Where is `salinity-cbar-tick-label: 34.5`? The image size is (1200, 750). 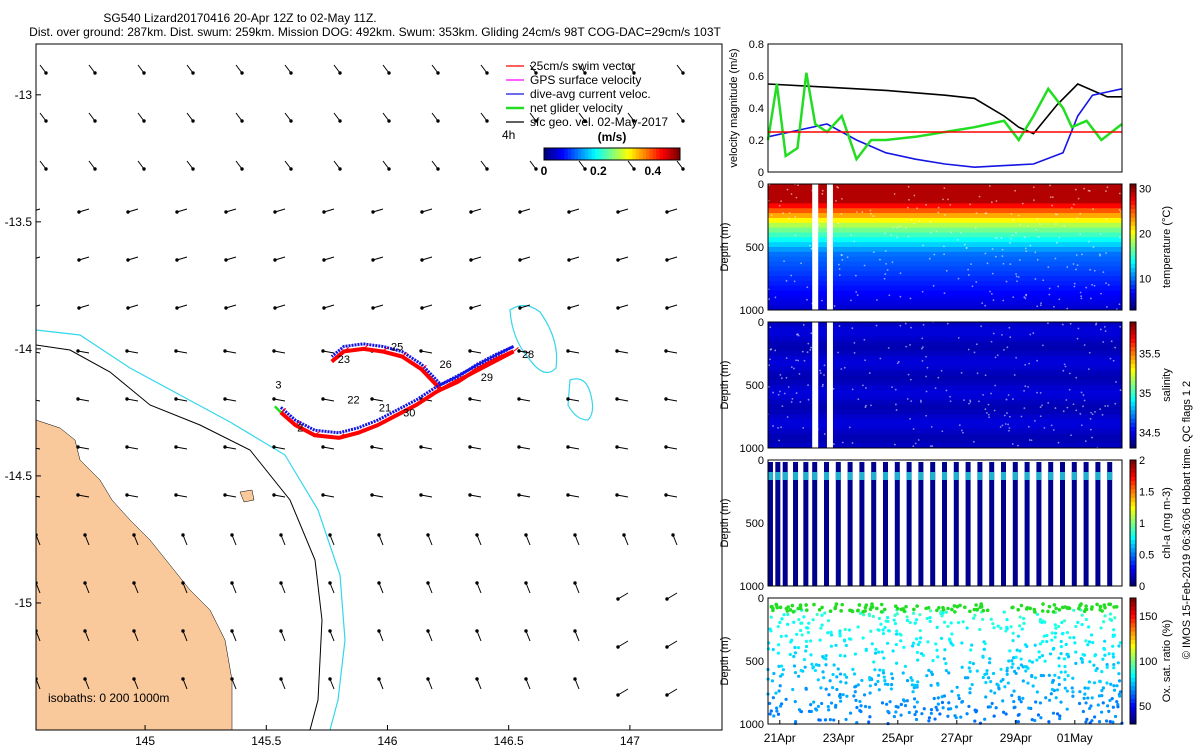
salinity-cbar-tick-label: 34.5 is located at coordinates (1149, 433).